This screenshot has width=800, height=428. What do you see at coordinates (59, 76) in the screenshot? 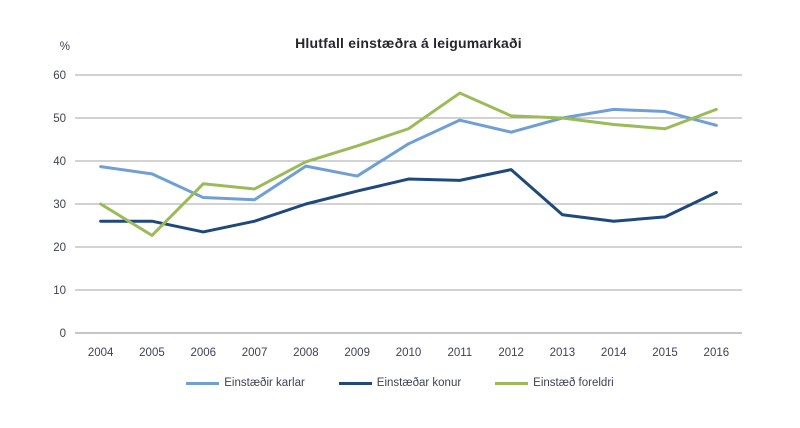
I see `y-tick-label: 60` at bounding box center [59, 76].